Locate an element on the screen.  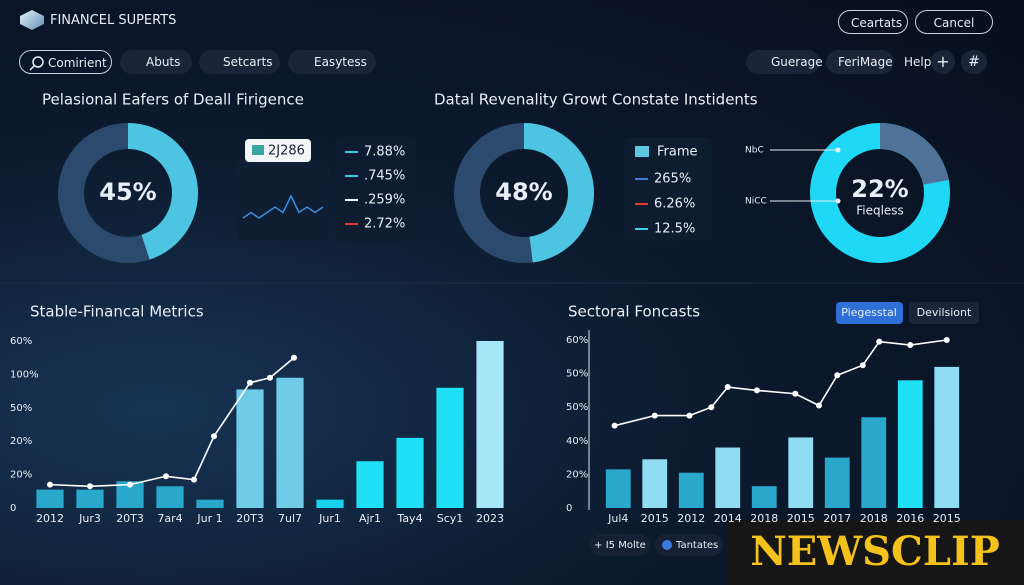
toolbar-button: Comirient is located at coordinates (65, 62).